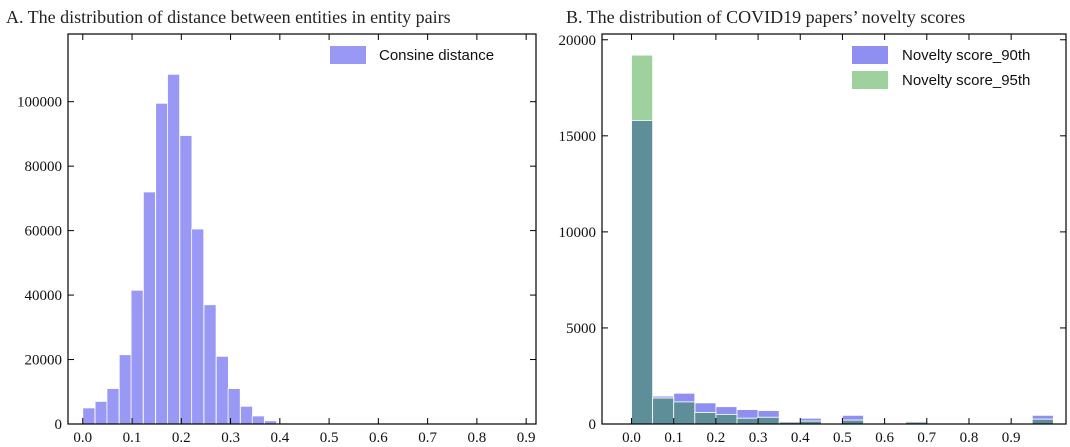  I want to click on legend-swatch-novelty-90th, so click(870, 55).